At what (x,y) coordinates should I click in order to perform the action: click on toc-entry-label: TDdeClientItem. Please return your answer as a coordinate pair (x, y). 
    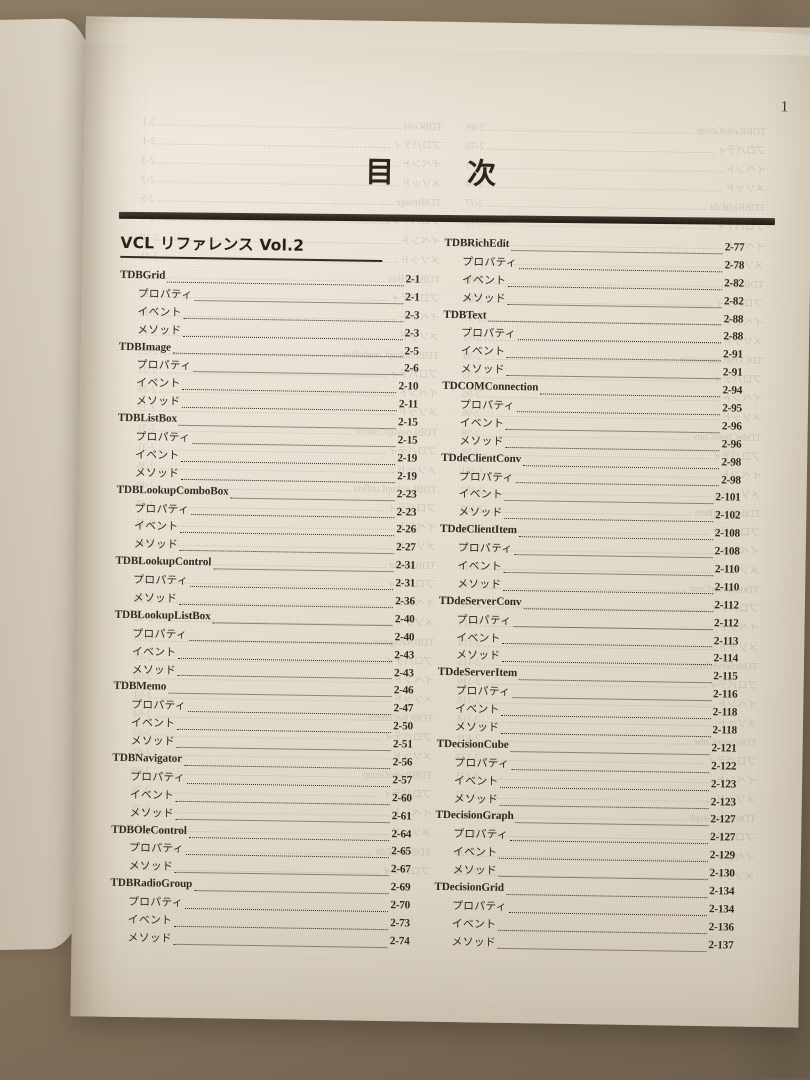
    Looking at the image, I should click on (478, 530).